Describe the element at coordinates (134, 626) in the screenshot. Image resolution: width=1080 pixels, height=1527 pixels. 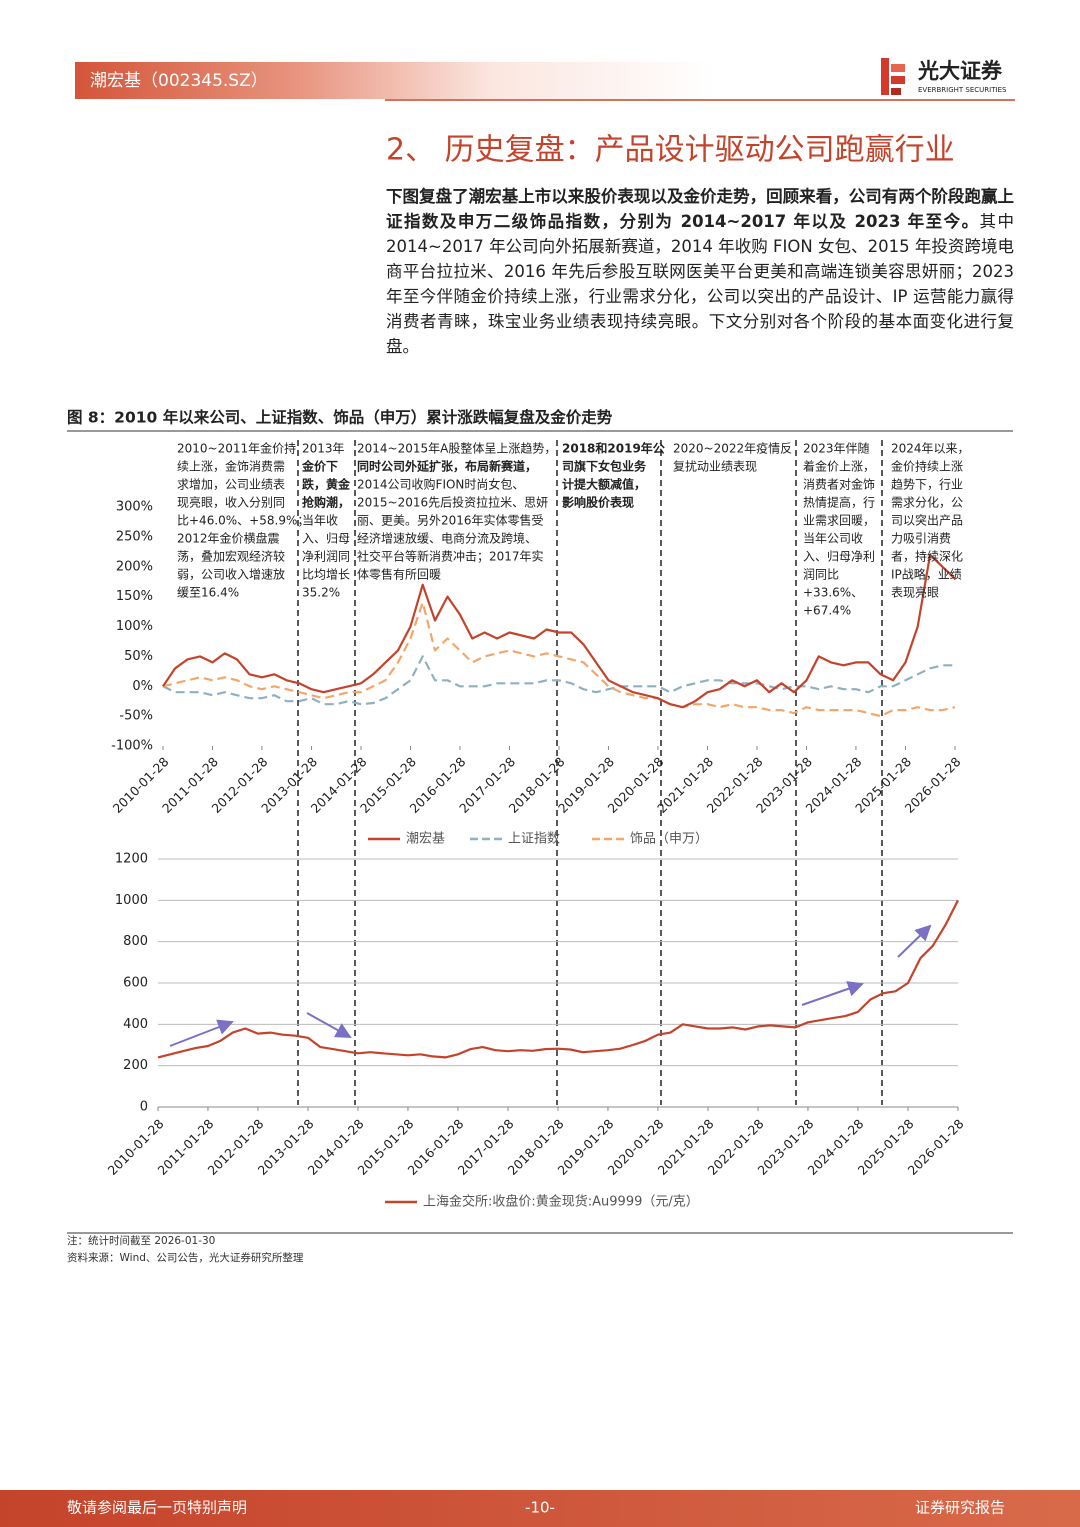
I see `y-tick-label: 100%` at that location.